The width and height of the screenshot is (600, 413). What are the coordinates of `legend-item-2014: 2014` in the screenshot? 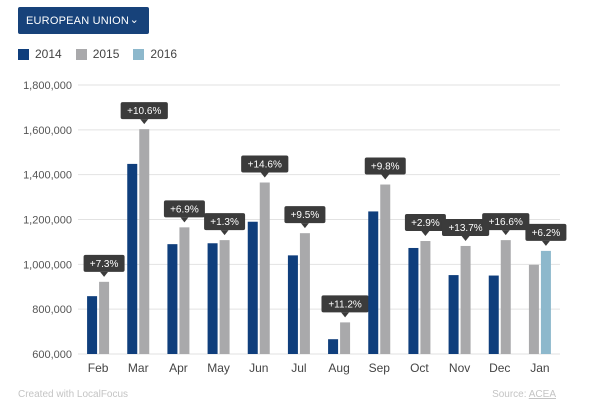 It's located at (40, 54).